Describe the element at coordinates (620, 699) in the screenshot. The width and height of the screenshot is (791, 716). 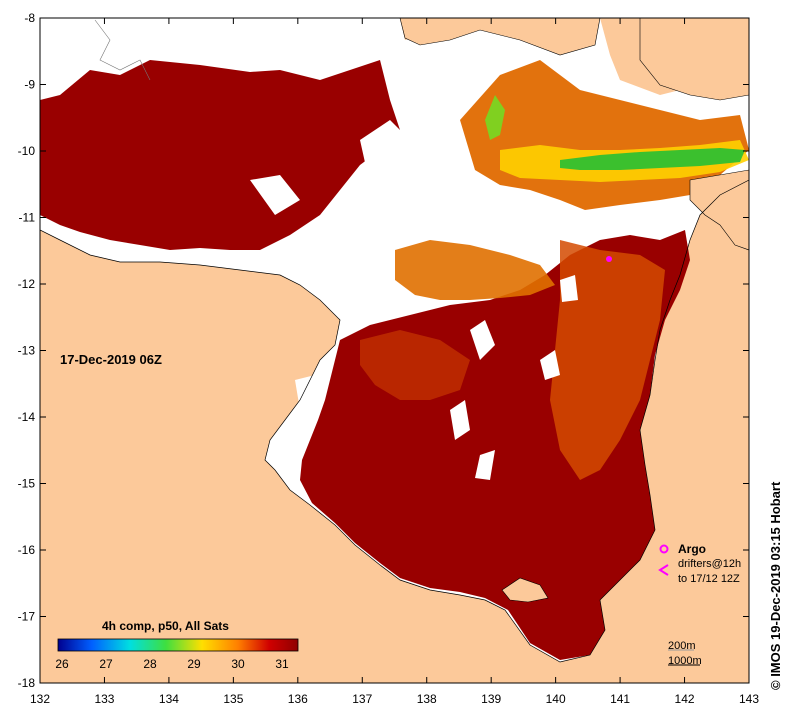
I see `x-tick-label: 141` at that location.